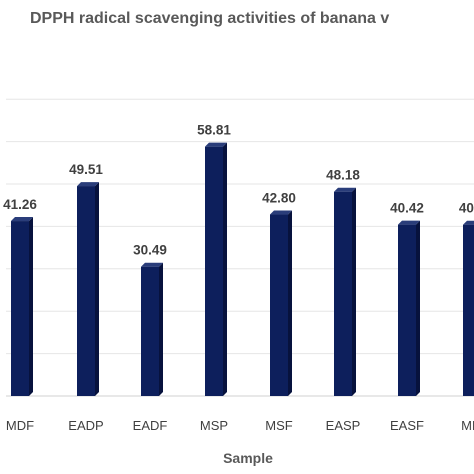  Describe the element at coordinates (20, 425) in the screenshot. I see `category-label: MDF` at that location.